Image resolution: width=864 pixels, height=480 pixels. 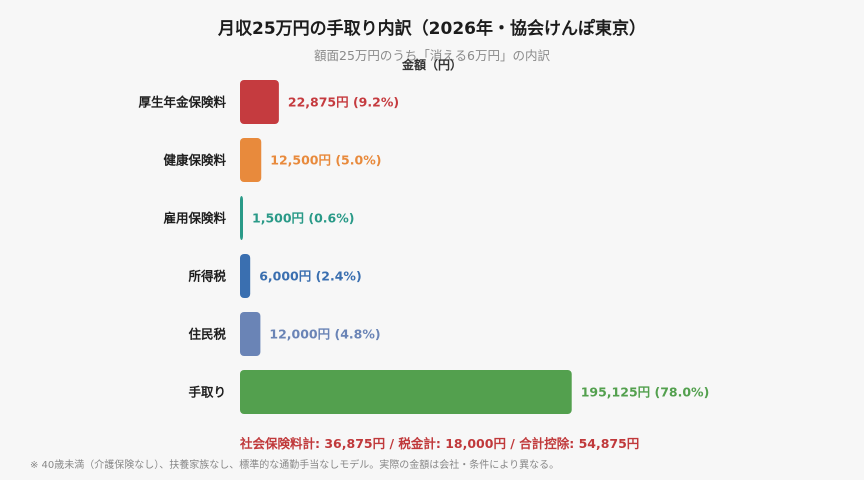 What do you see at coordinates (194, 160) in the screenshot?
I see `category-label: 健康保険料` at bounding box center [194, 160].